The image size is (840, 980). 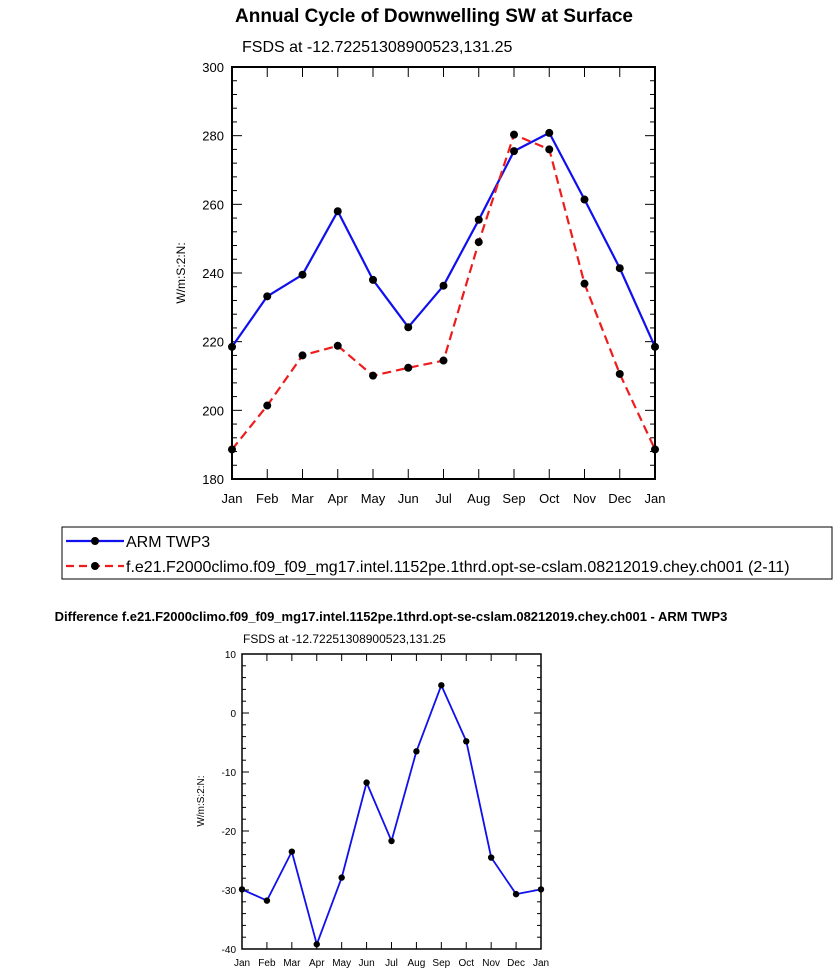 What do you see at coordinates (229, 950) in the screenshot?
I see `y-tick-label: -40` at bounding box center [229, 950].